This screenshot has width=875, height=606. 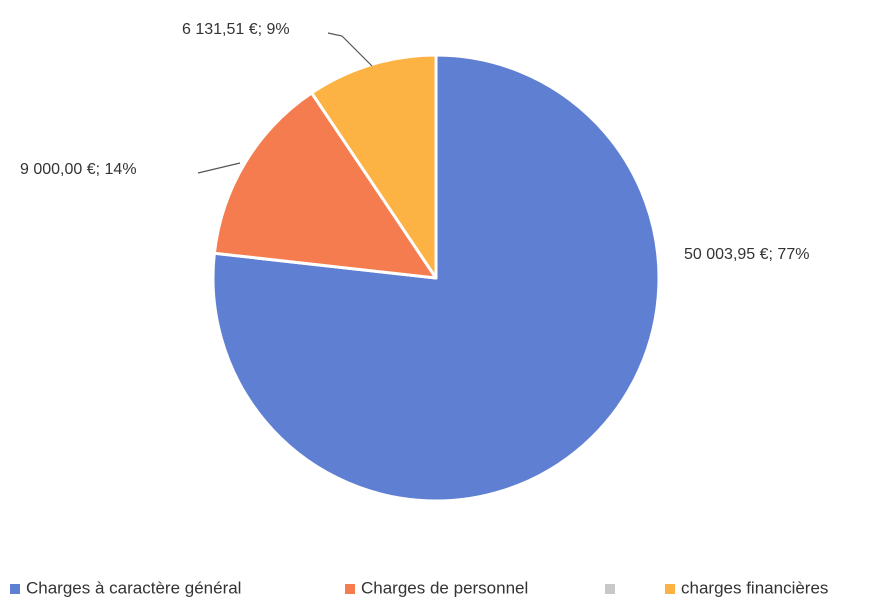 I want to click on pie-slice, so click(x=325, y=185).